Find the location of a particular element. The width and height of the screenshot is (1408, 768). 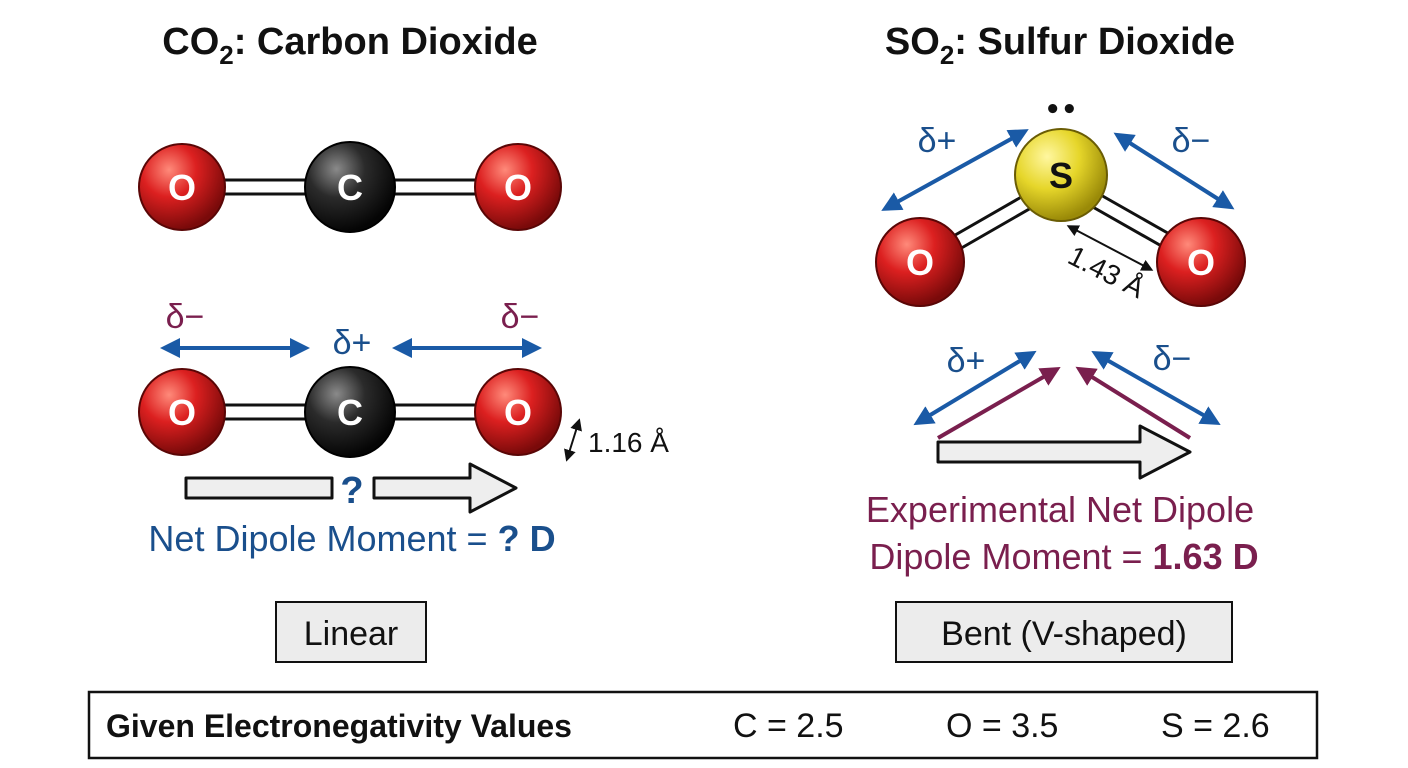

sulfur-atom: S is located at coordinates (1061, 175).